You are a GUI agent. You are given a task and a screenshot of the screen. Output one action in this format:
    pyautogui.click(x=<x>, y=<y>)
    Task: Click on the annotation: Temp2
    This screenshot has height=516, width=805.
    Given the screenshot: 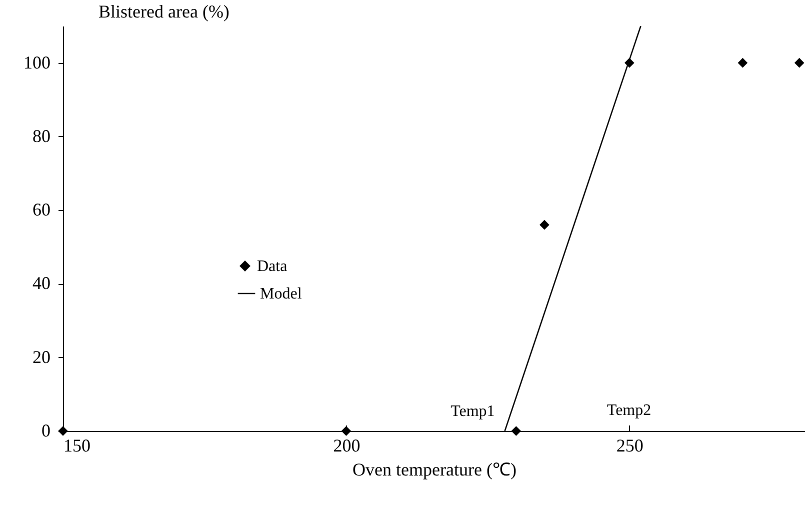 What is the action you would take?
    pyautogui.click(x=629, y=410)
    